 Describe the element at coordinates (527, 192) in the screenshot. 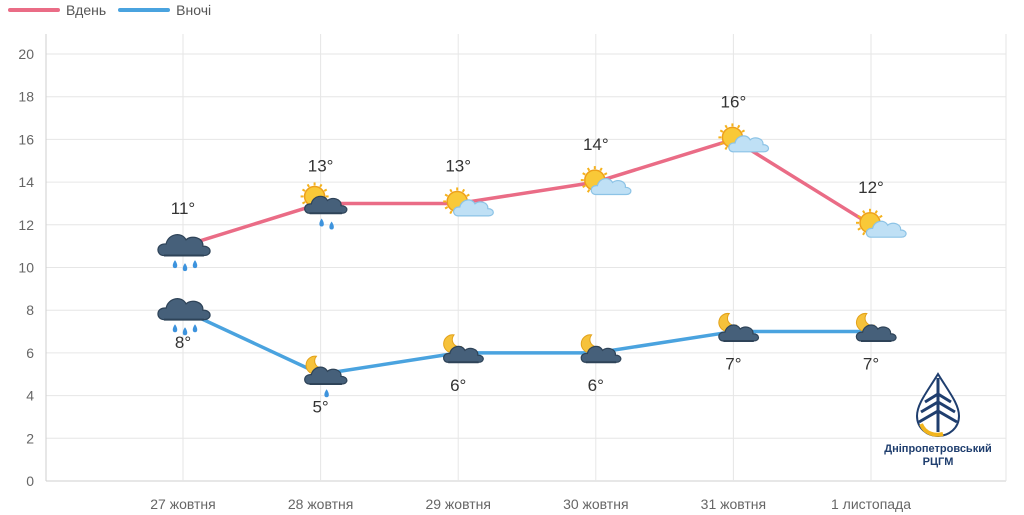

I see `series-line-day` at that location.